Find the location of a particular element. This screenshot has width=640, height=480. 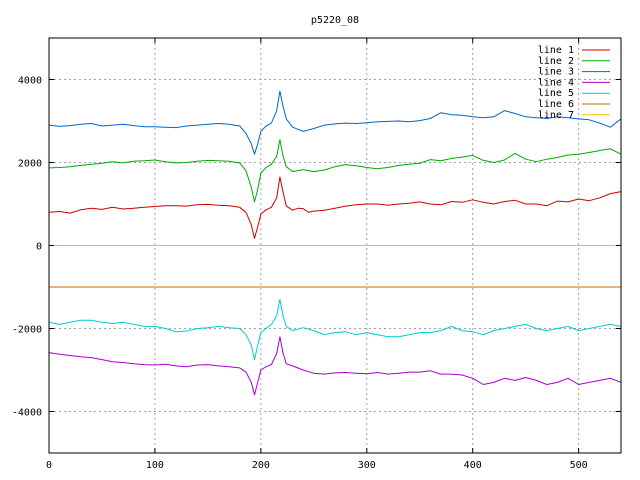

legend-label-1: line 1 is located at coordinates (556, 50).